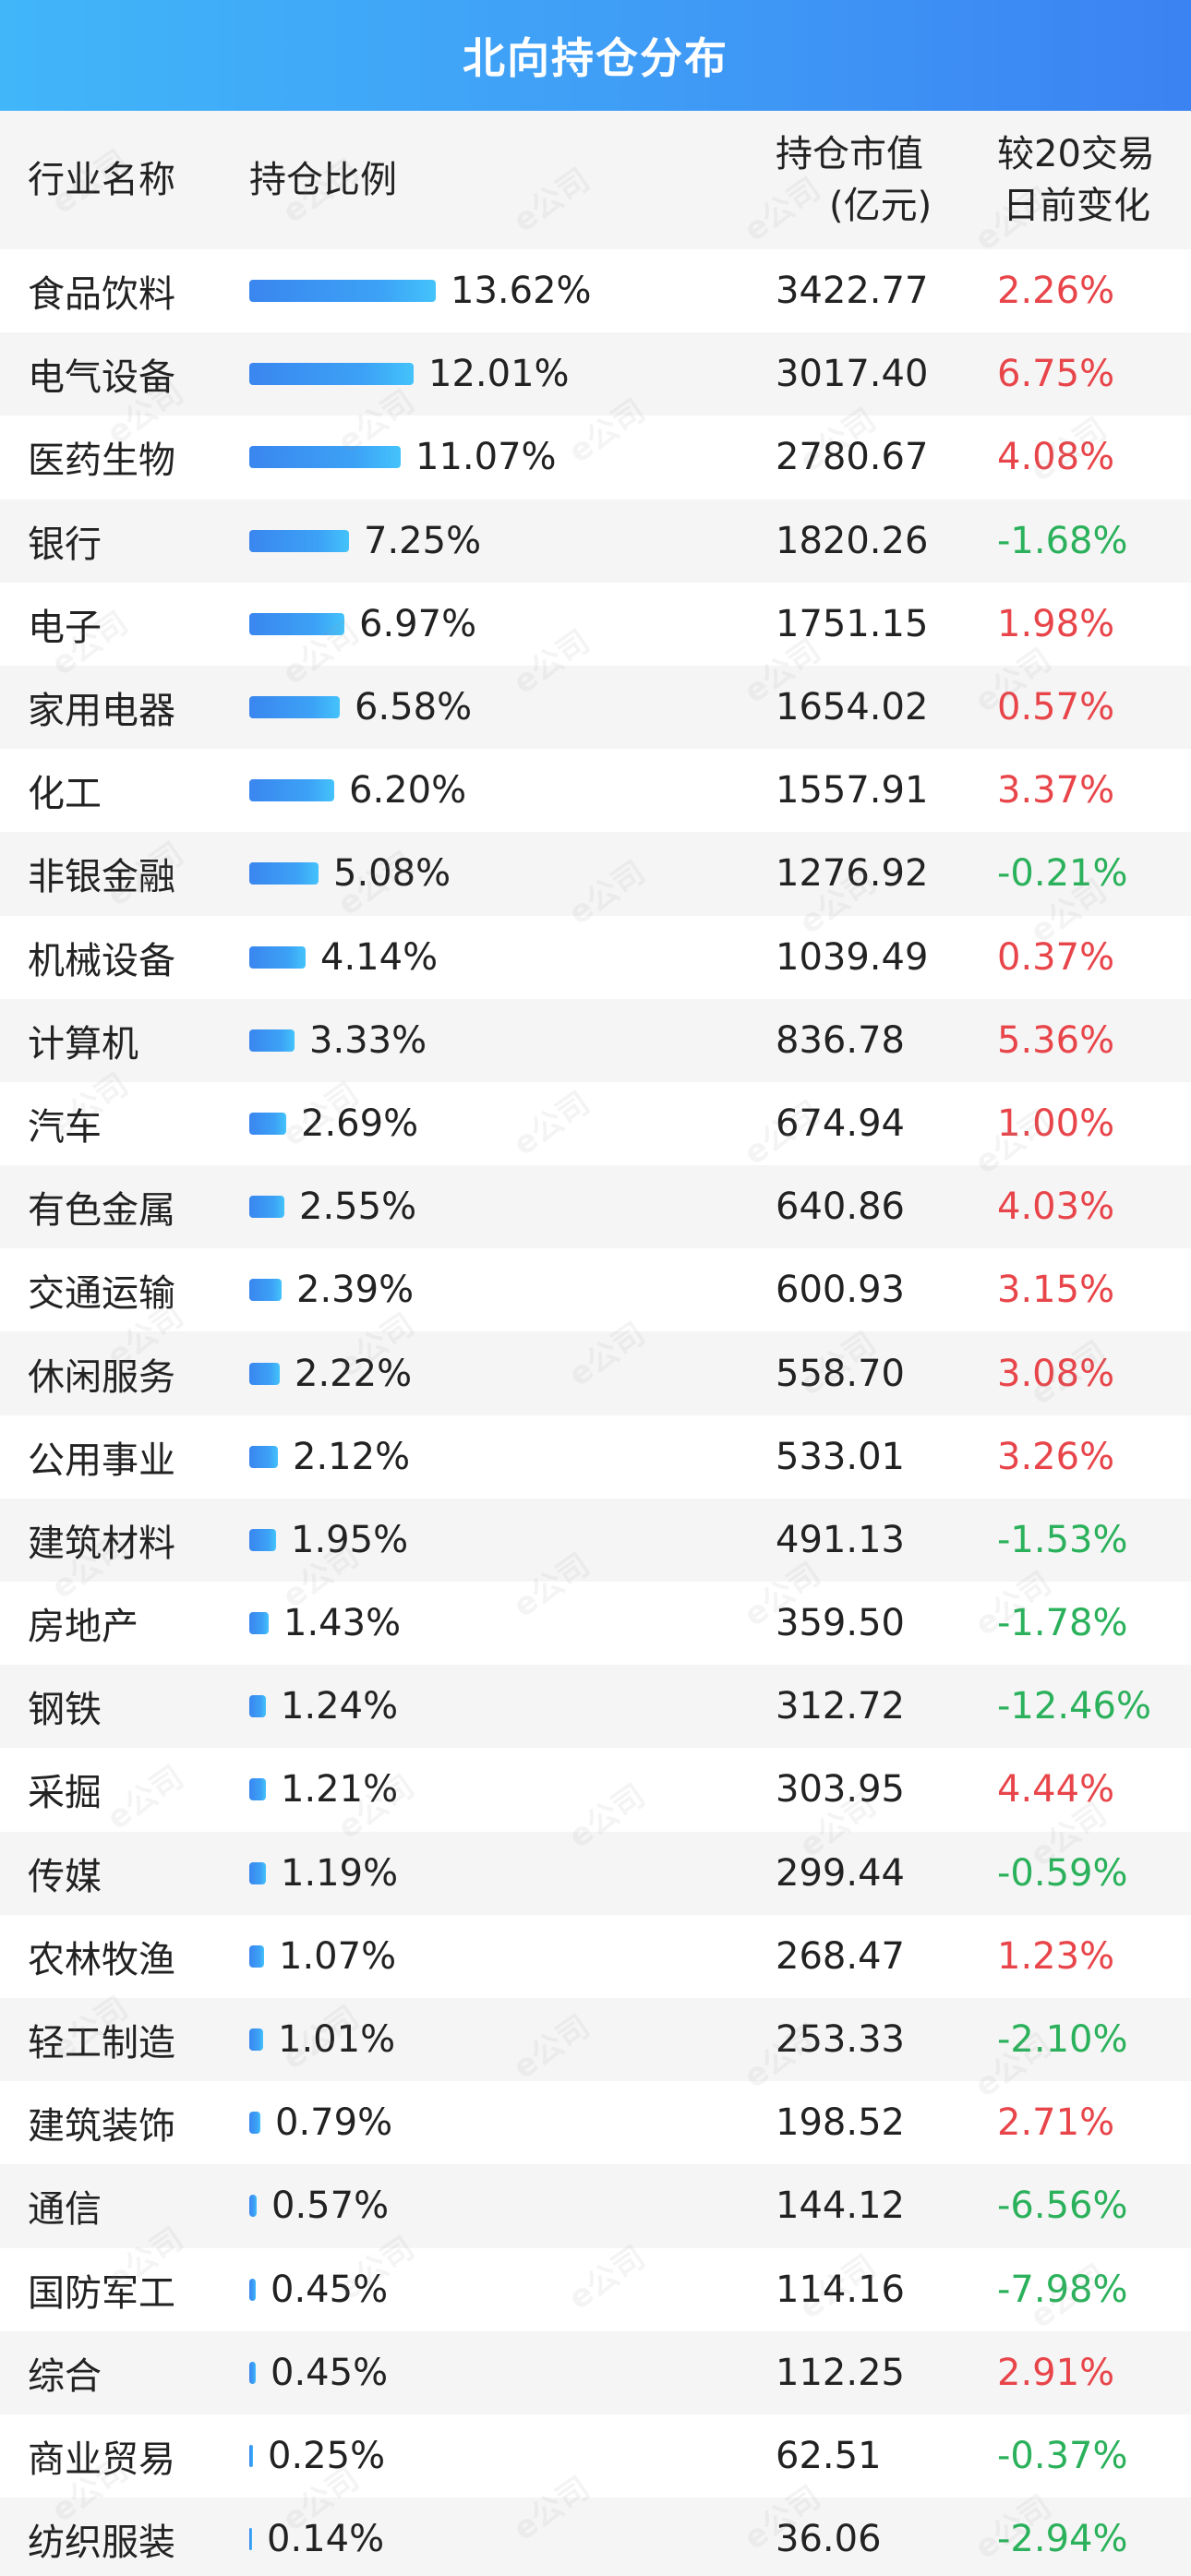 This screenshot has height=2576, width=1191. Describe the element at coordinates (1056, 1207) in the screenshot. I see `change-value: 4.03%` at that location.